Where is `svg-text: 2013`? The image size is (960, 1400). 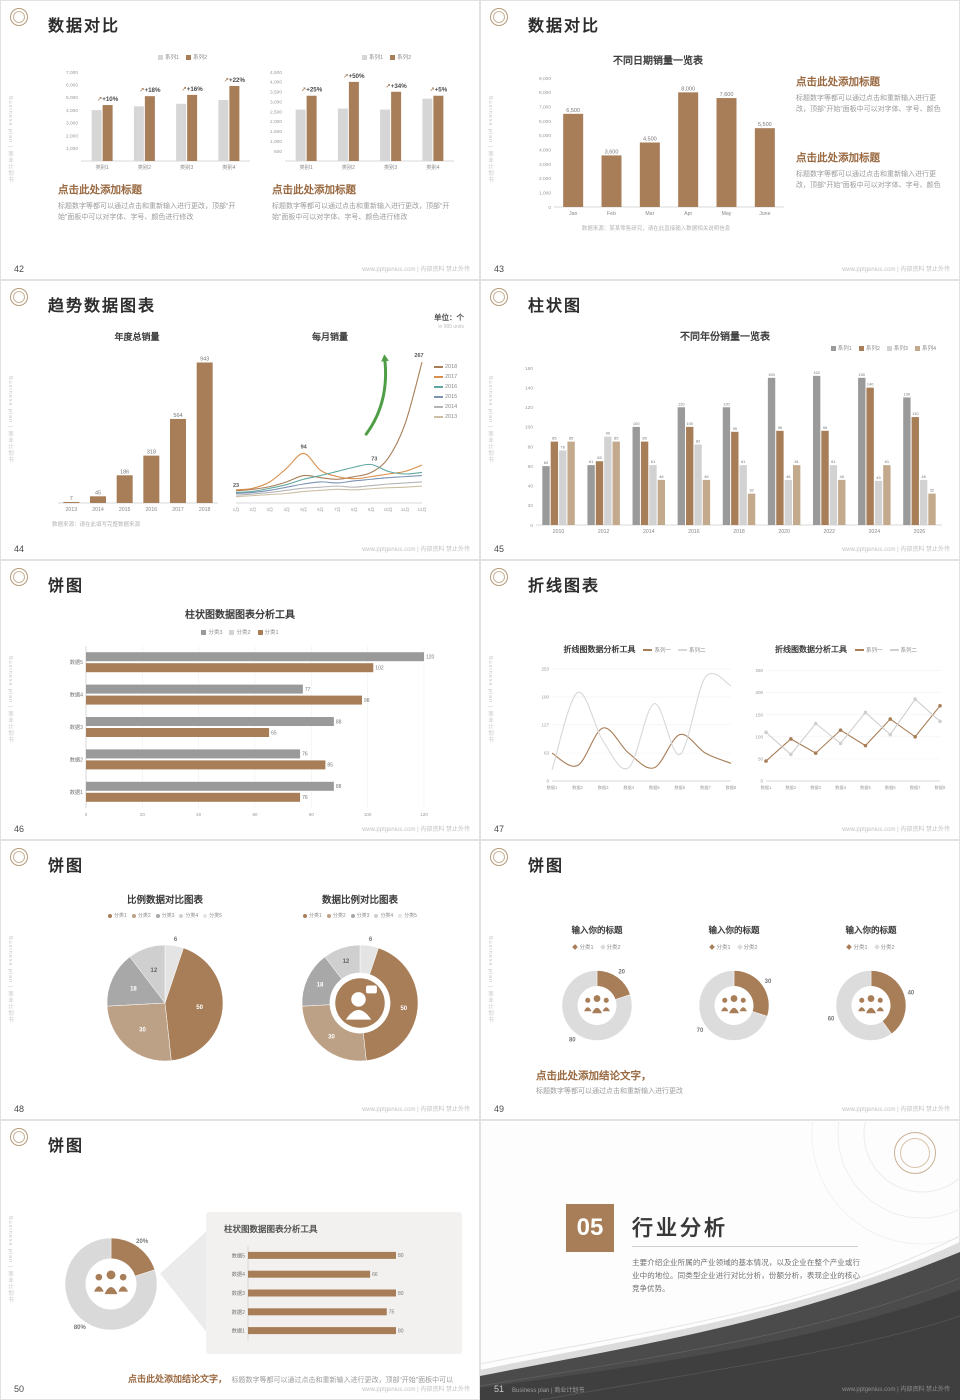
svg-text: 2013 is located at coordinates (72, 510).